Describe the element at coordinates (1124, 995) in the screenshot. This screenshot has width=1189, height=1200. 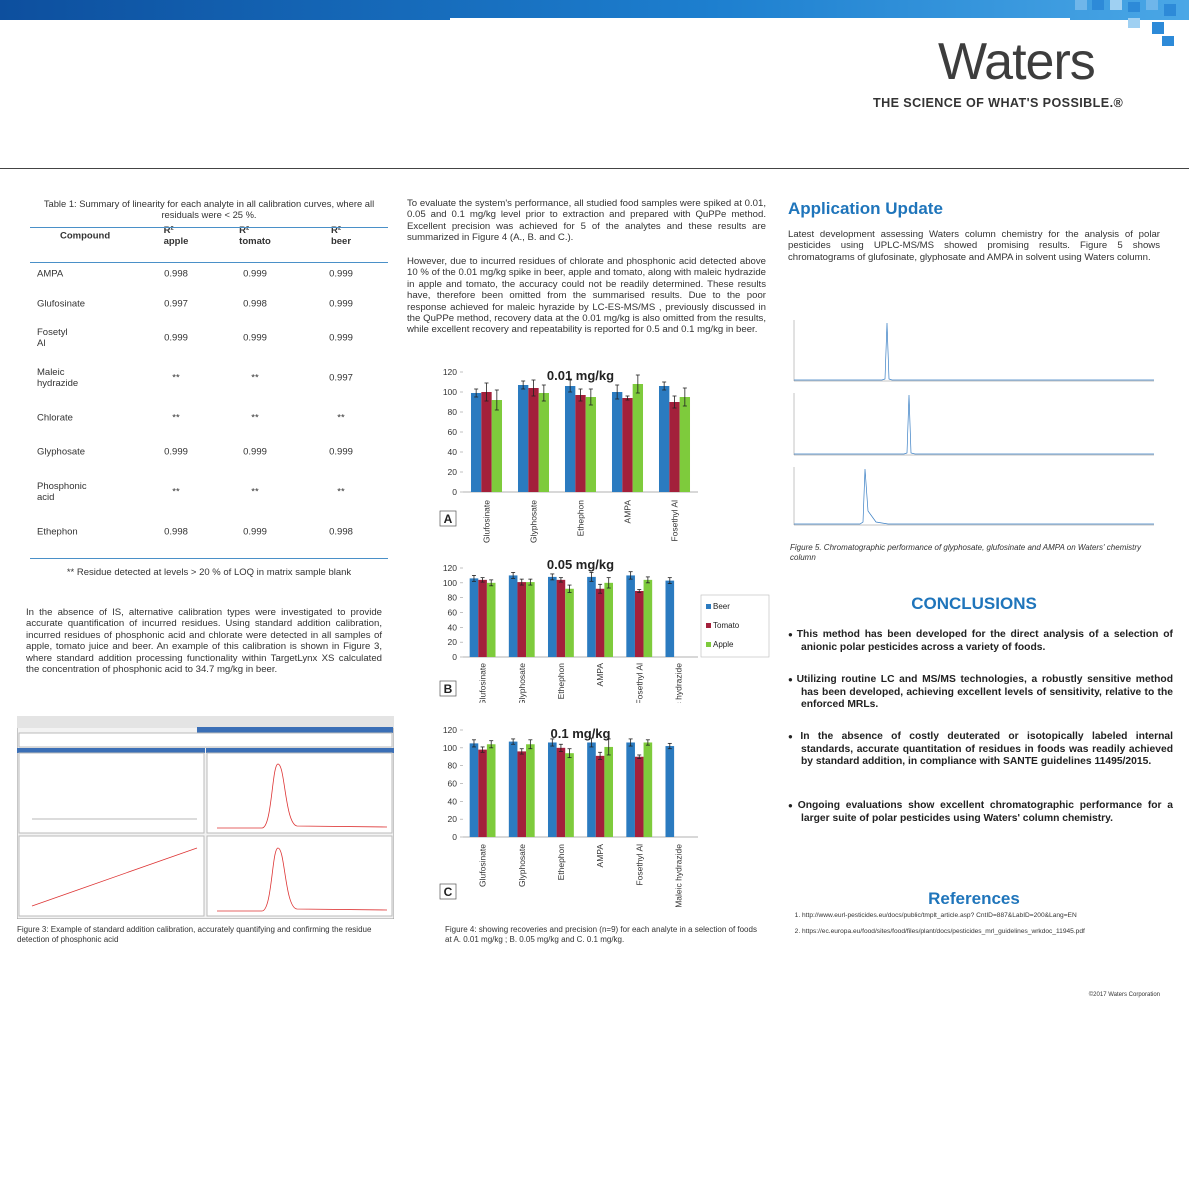
I see `copyright: ©2017 Waters Corporation` at that location.